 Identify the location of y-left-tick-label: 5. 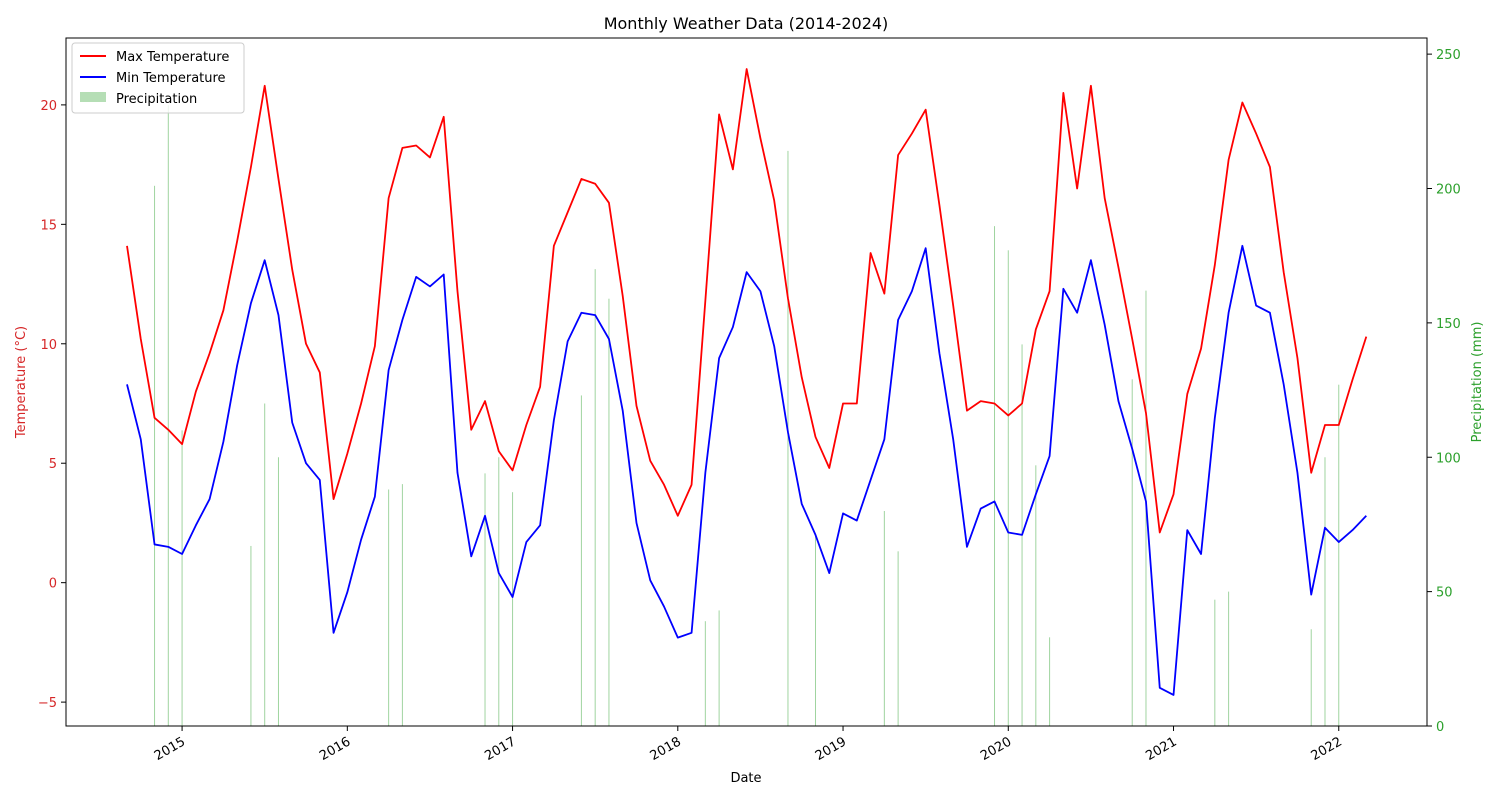
(53, 464).